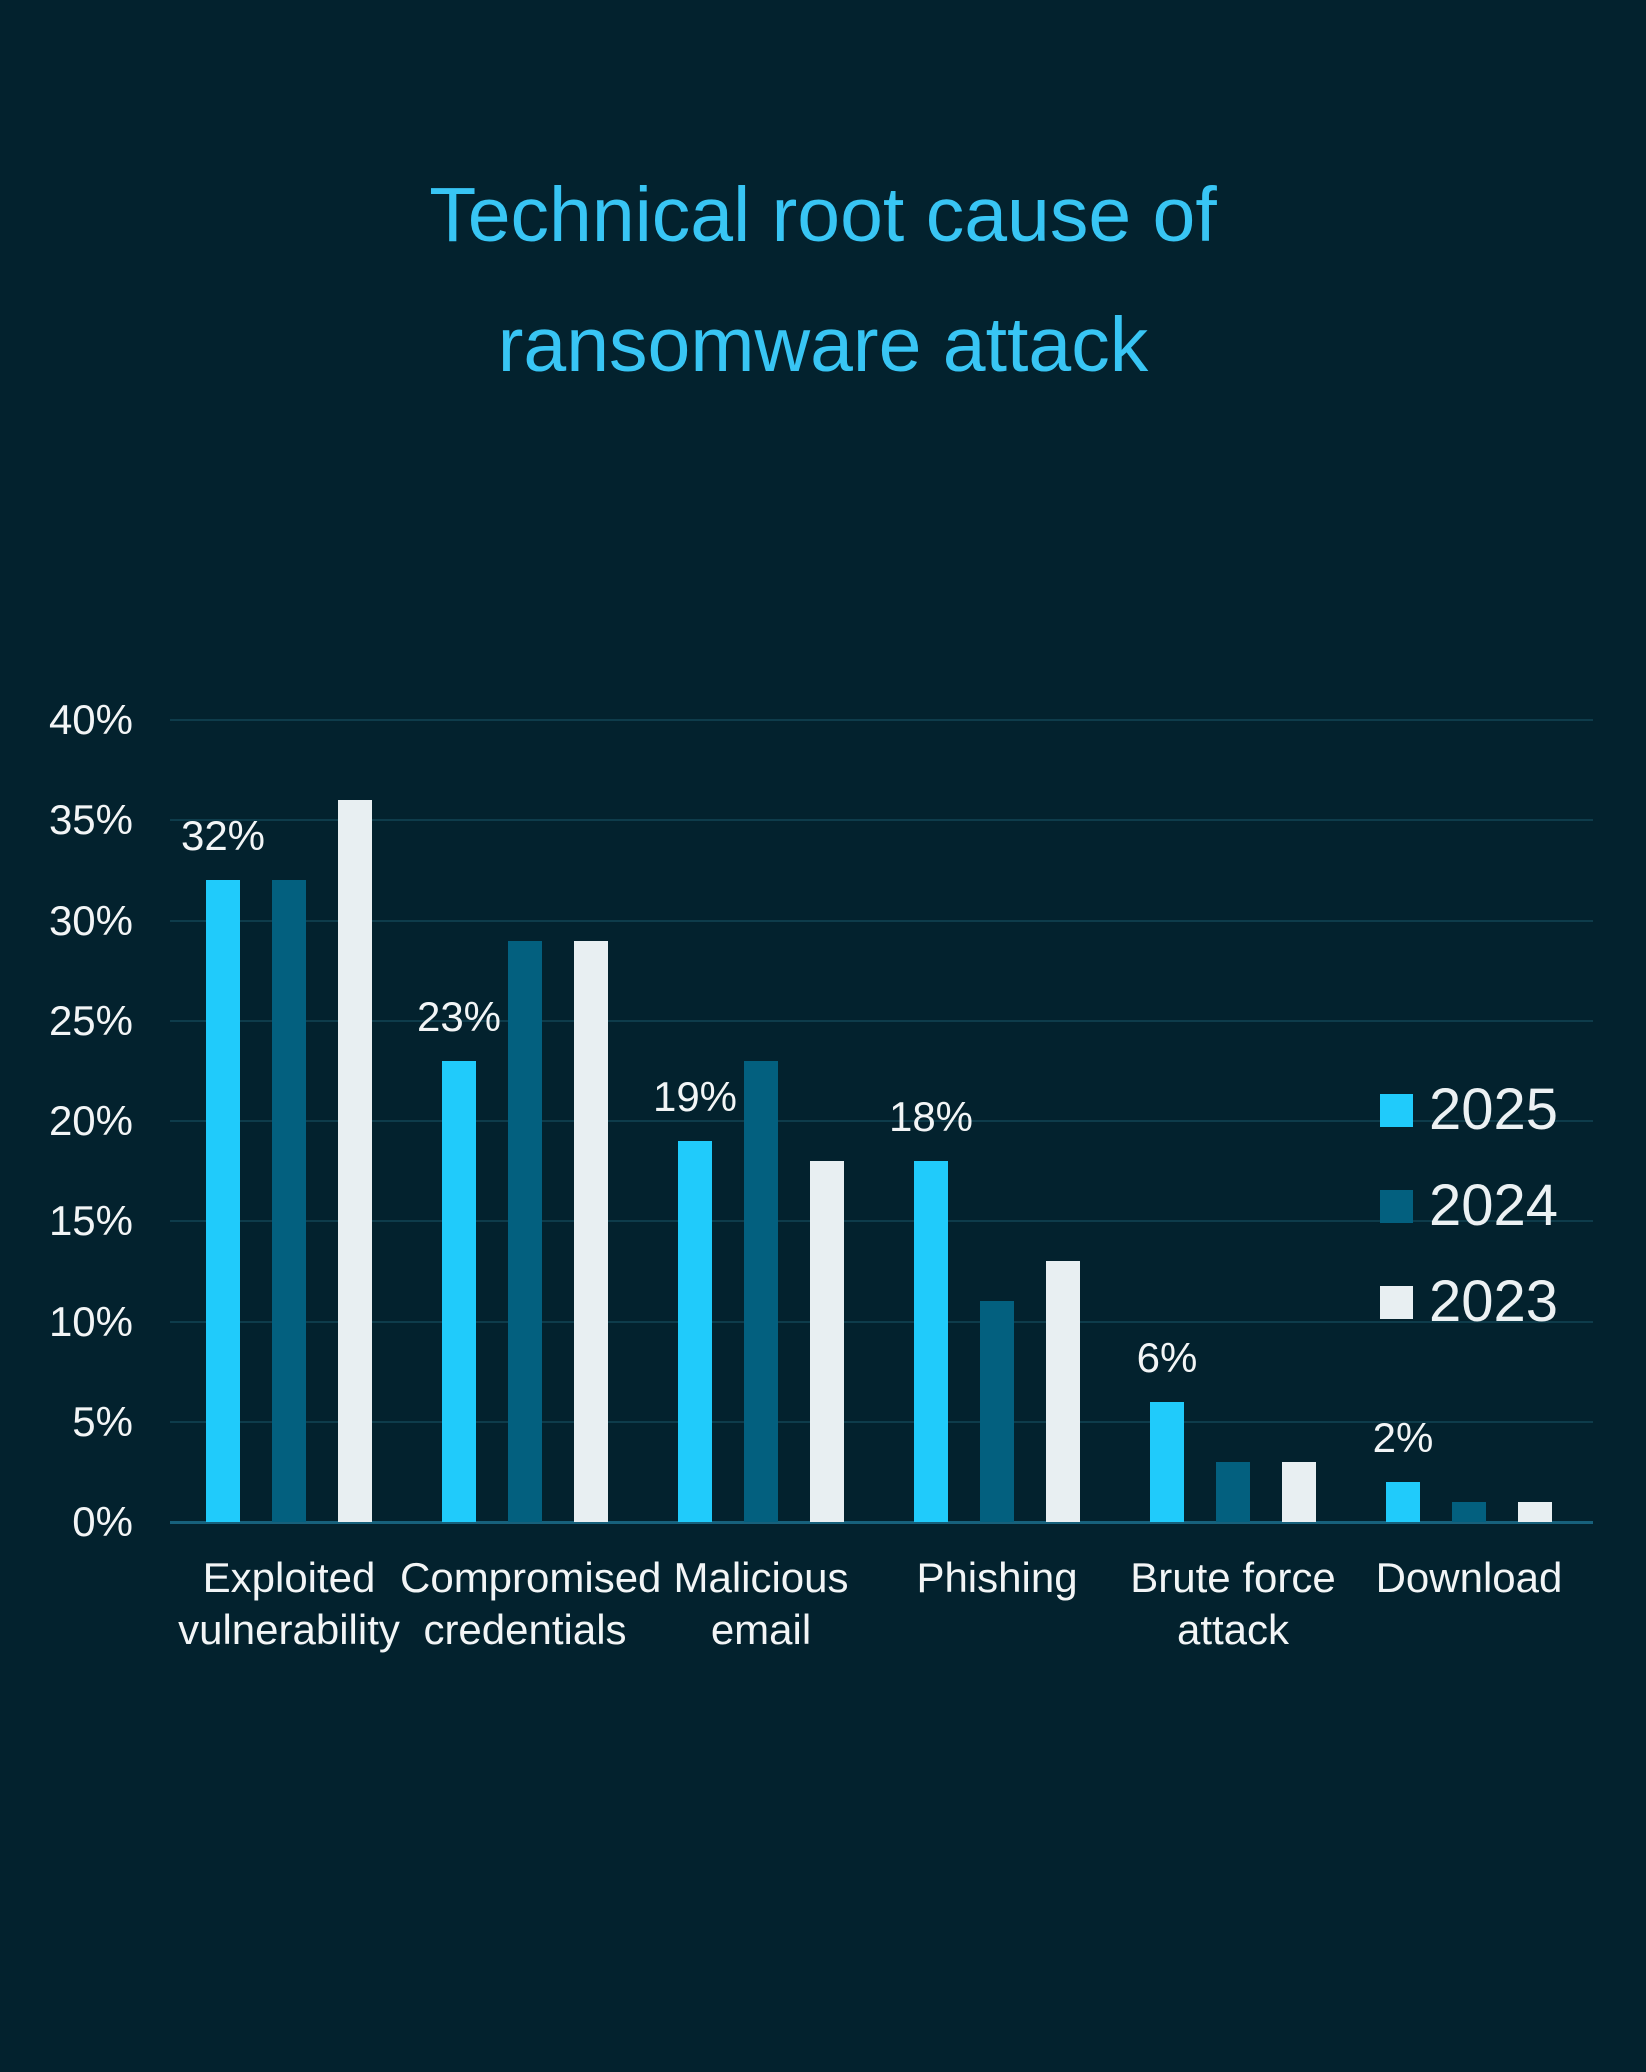 The image size is (1646, 2072). What do you see at coordinates (531, 1603) in the screenshot?
I see `x-category-label: Compromised credentials` at bounding box center [531, 1603].